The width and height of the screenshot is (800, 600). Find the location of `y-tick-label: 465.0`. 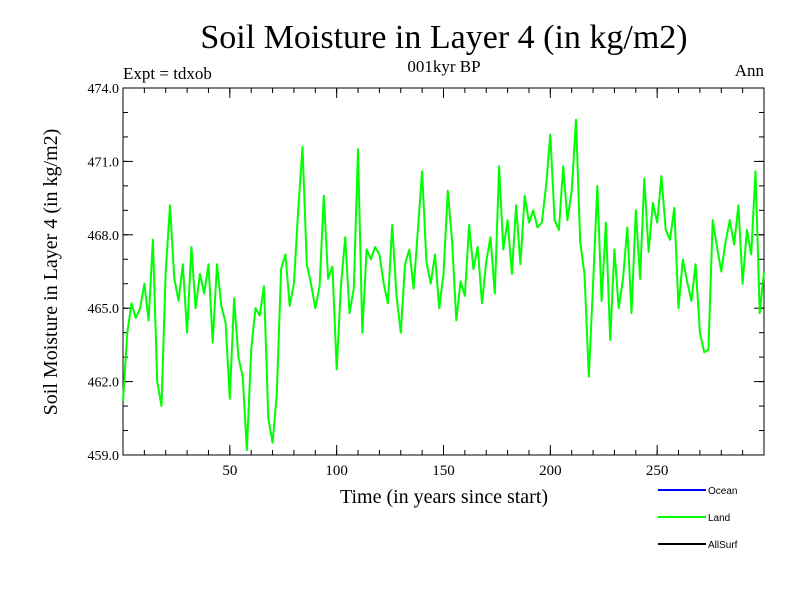

y-tick-label: 465.0 is located at coordinates (104, 309).